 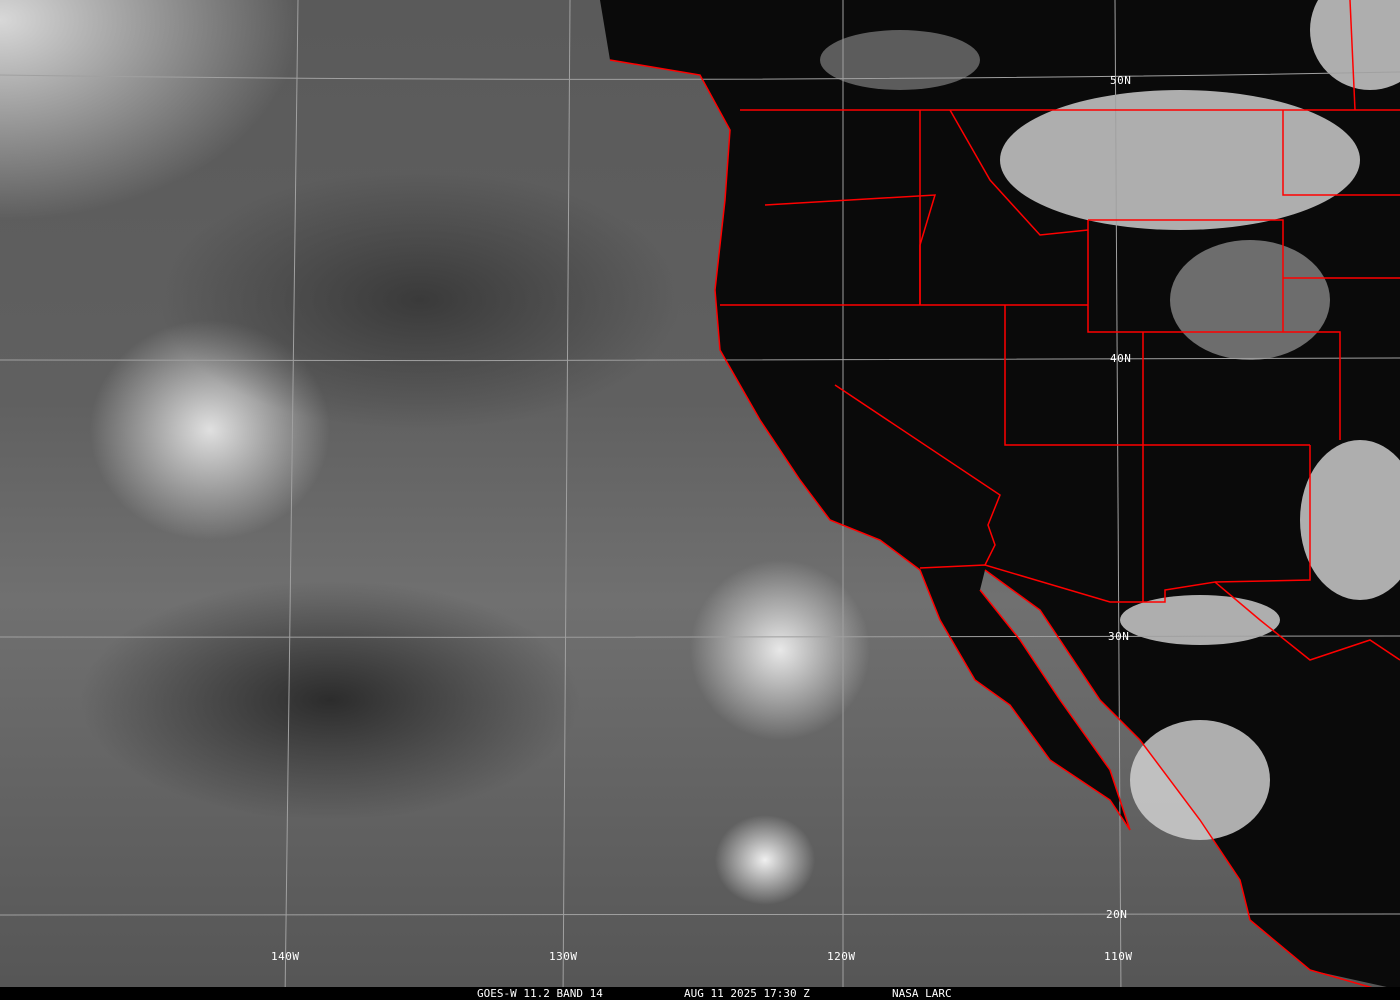 I want to click on lon-label-110w: 110W, so click(x=1118, y=956).